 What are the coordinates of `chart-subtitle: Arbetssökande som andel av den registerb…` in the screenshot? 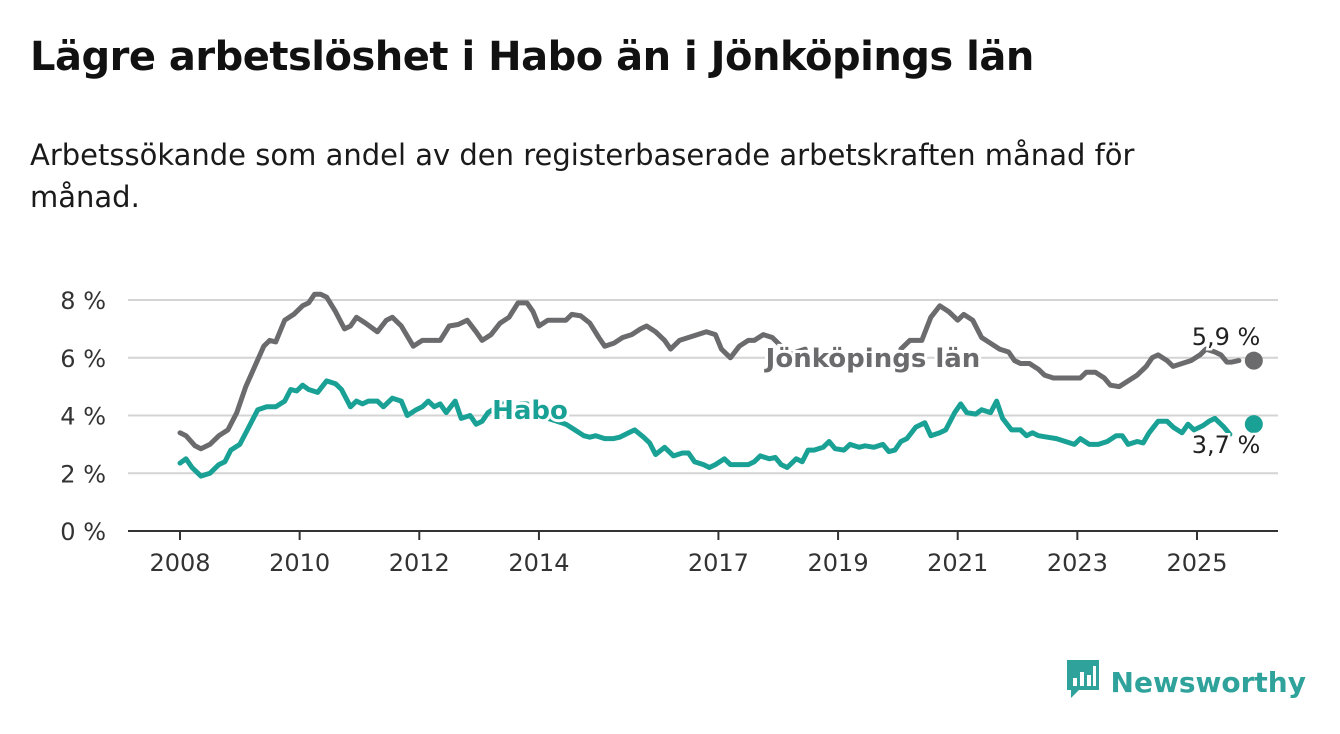 It's located at (582, 176).